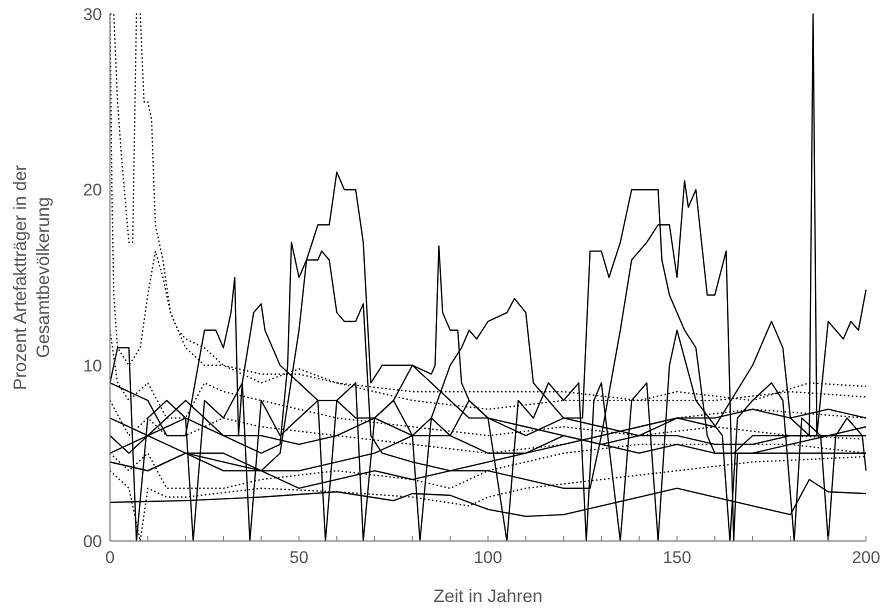  Describe the element at coordinates (92, 541) in the screenshot. I see `y-tick-label: 00` at that location.